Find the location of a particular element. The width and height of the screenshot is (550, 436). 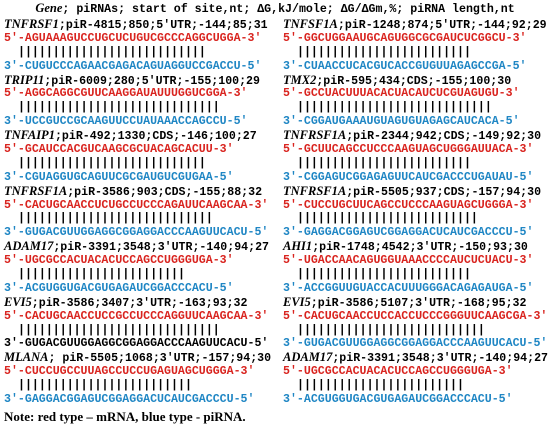

entry-title: TNFSF1A;piR-1248;874;5'UTR;-144;92;29 is located at coordinates (415, 24).